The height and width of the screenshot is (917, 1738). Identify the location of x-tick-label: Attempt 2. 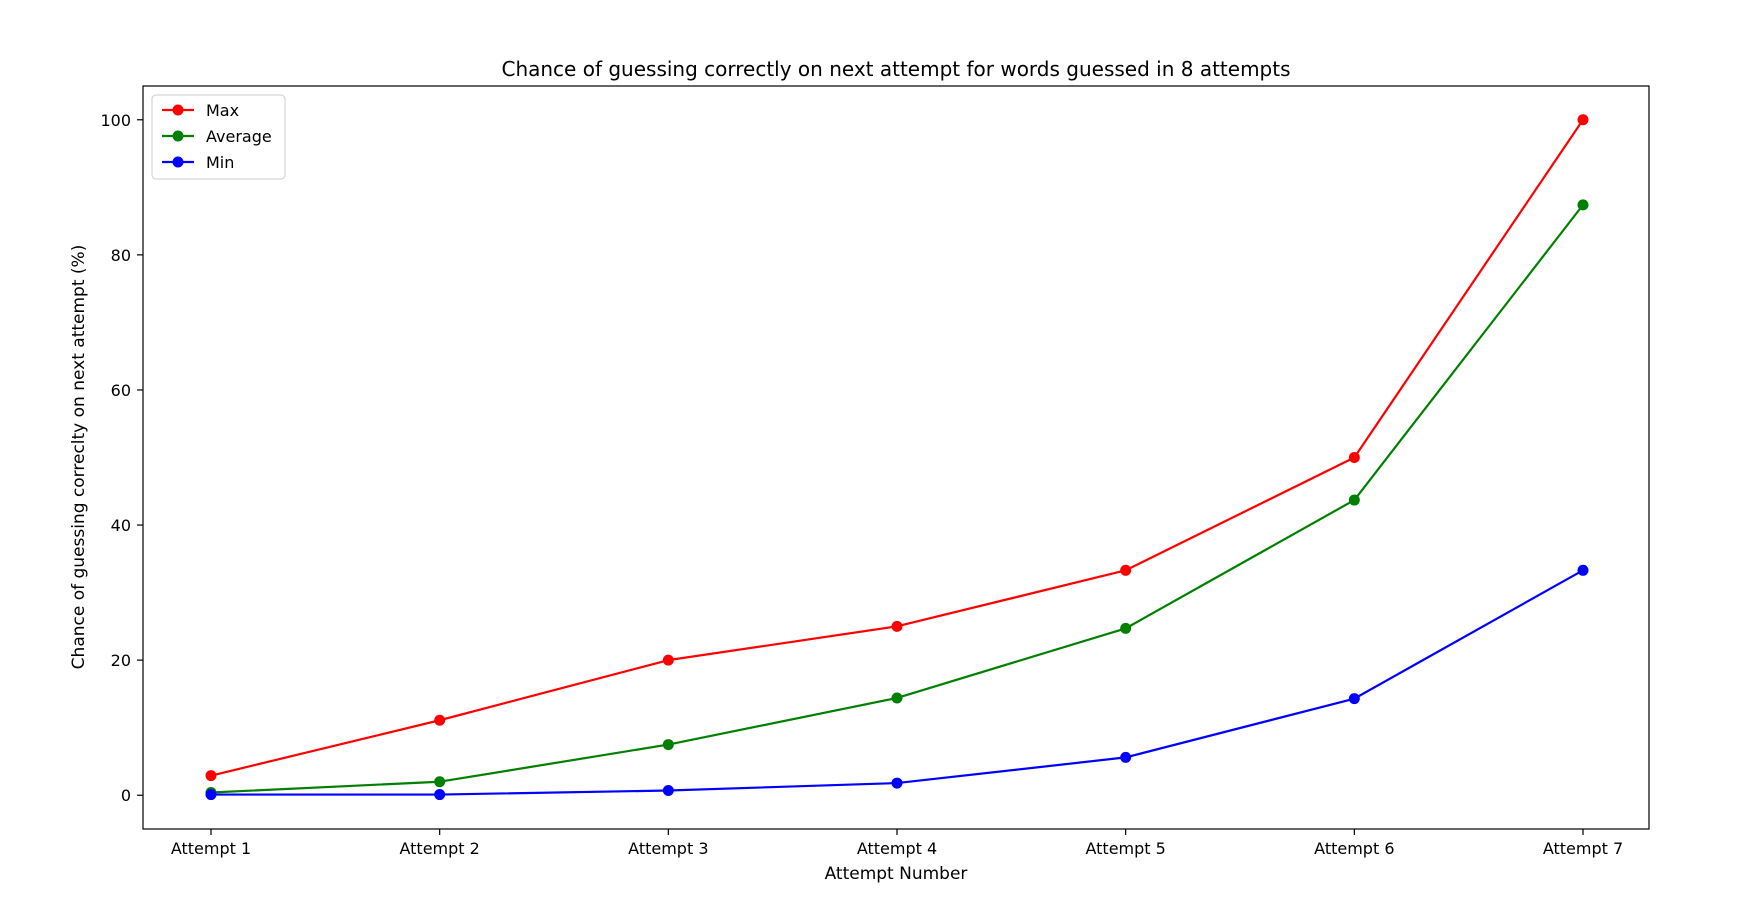
(439, 848).